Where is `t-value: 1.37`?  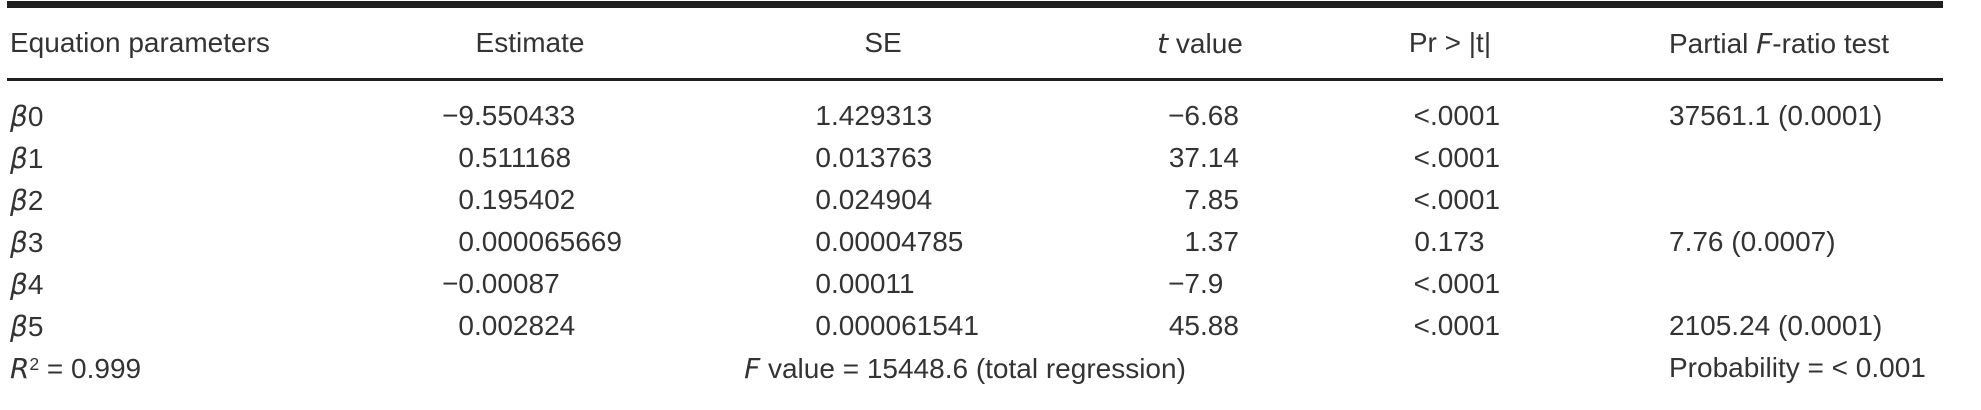 t-value: 1.37 is located at coordinates (1211, 241).